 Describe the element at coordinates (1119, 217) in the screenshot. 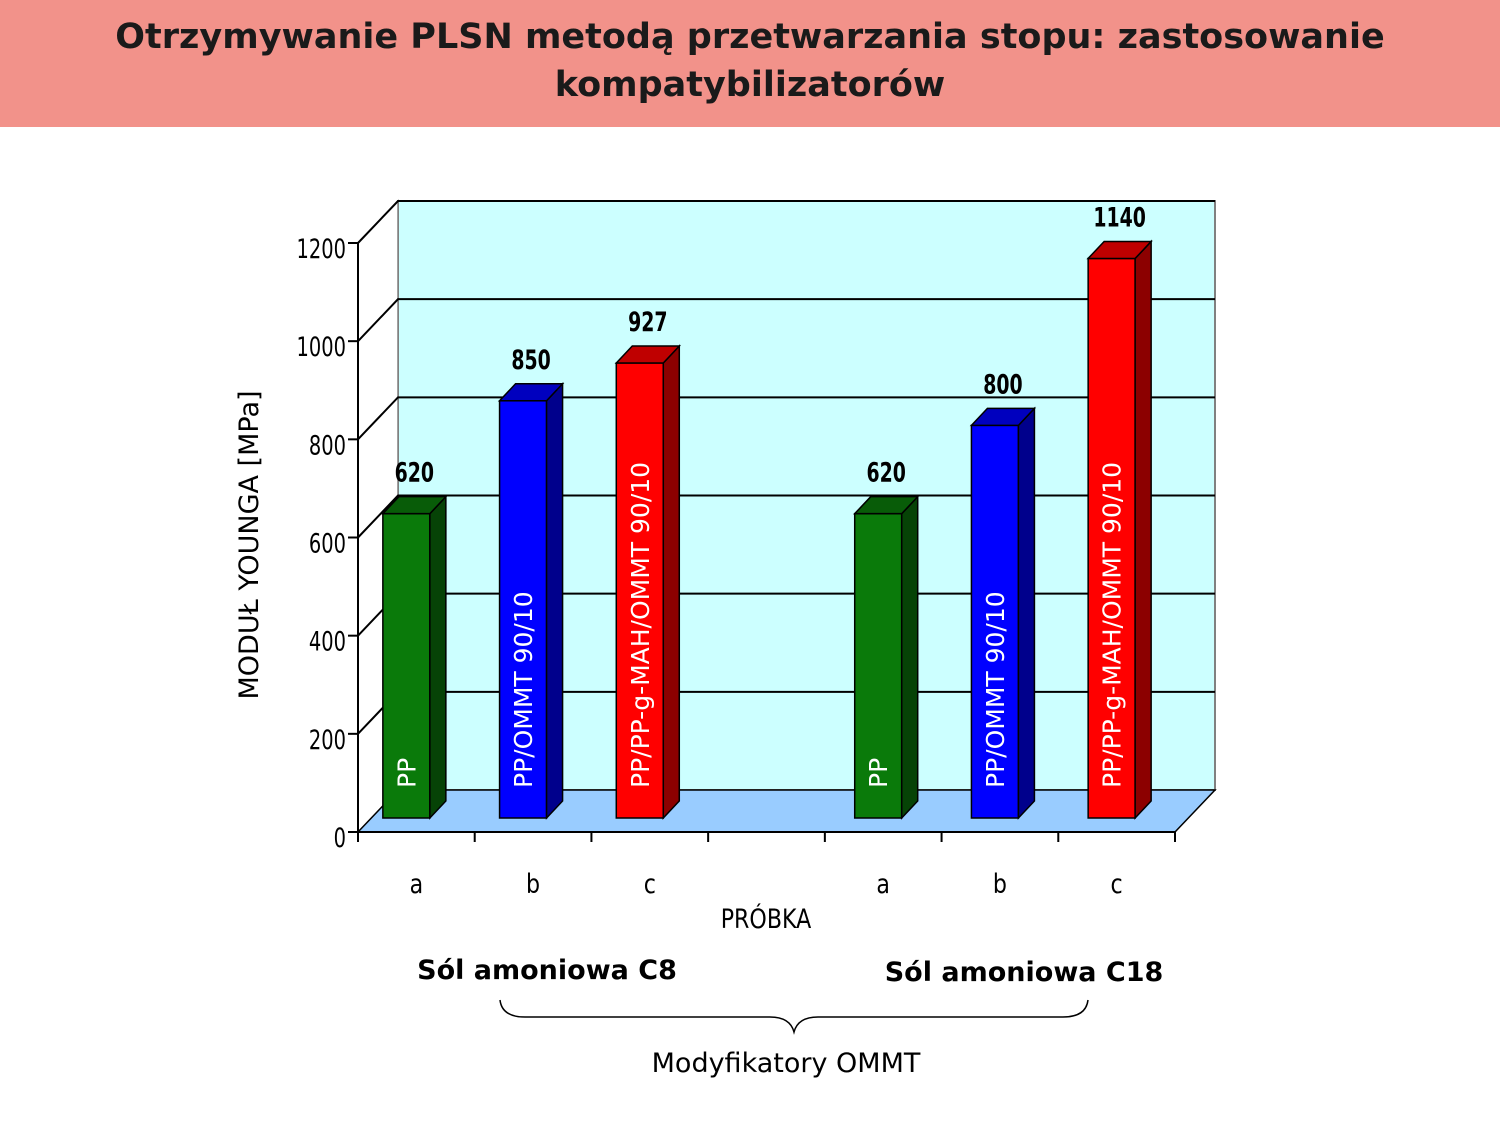

I see `bar-value-label: 1140` at that location.